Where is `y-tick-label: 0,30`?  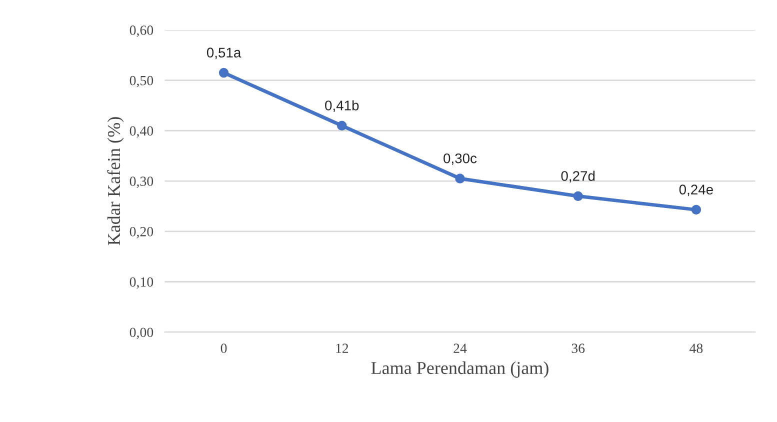 y-tick-label: 0,30 is located at coordinates (142, 182).